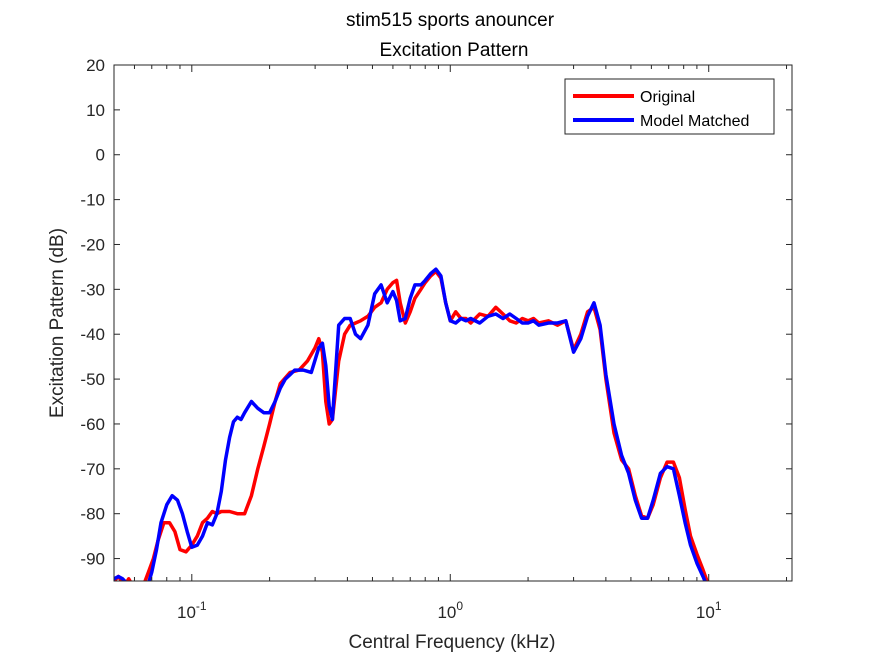 The width and height of the screenshot is (875, 656). Describe the element at coordinates (454, 50) in the screenshot. I see `chart-subtitle: Excitation Pattern` at that location.